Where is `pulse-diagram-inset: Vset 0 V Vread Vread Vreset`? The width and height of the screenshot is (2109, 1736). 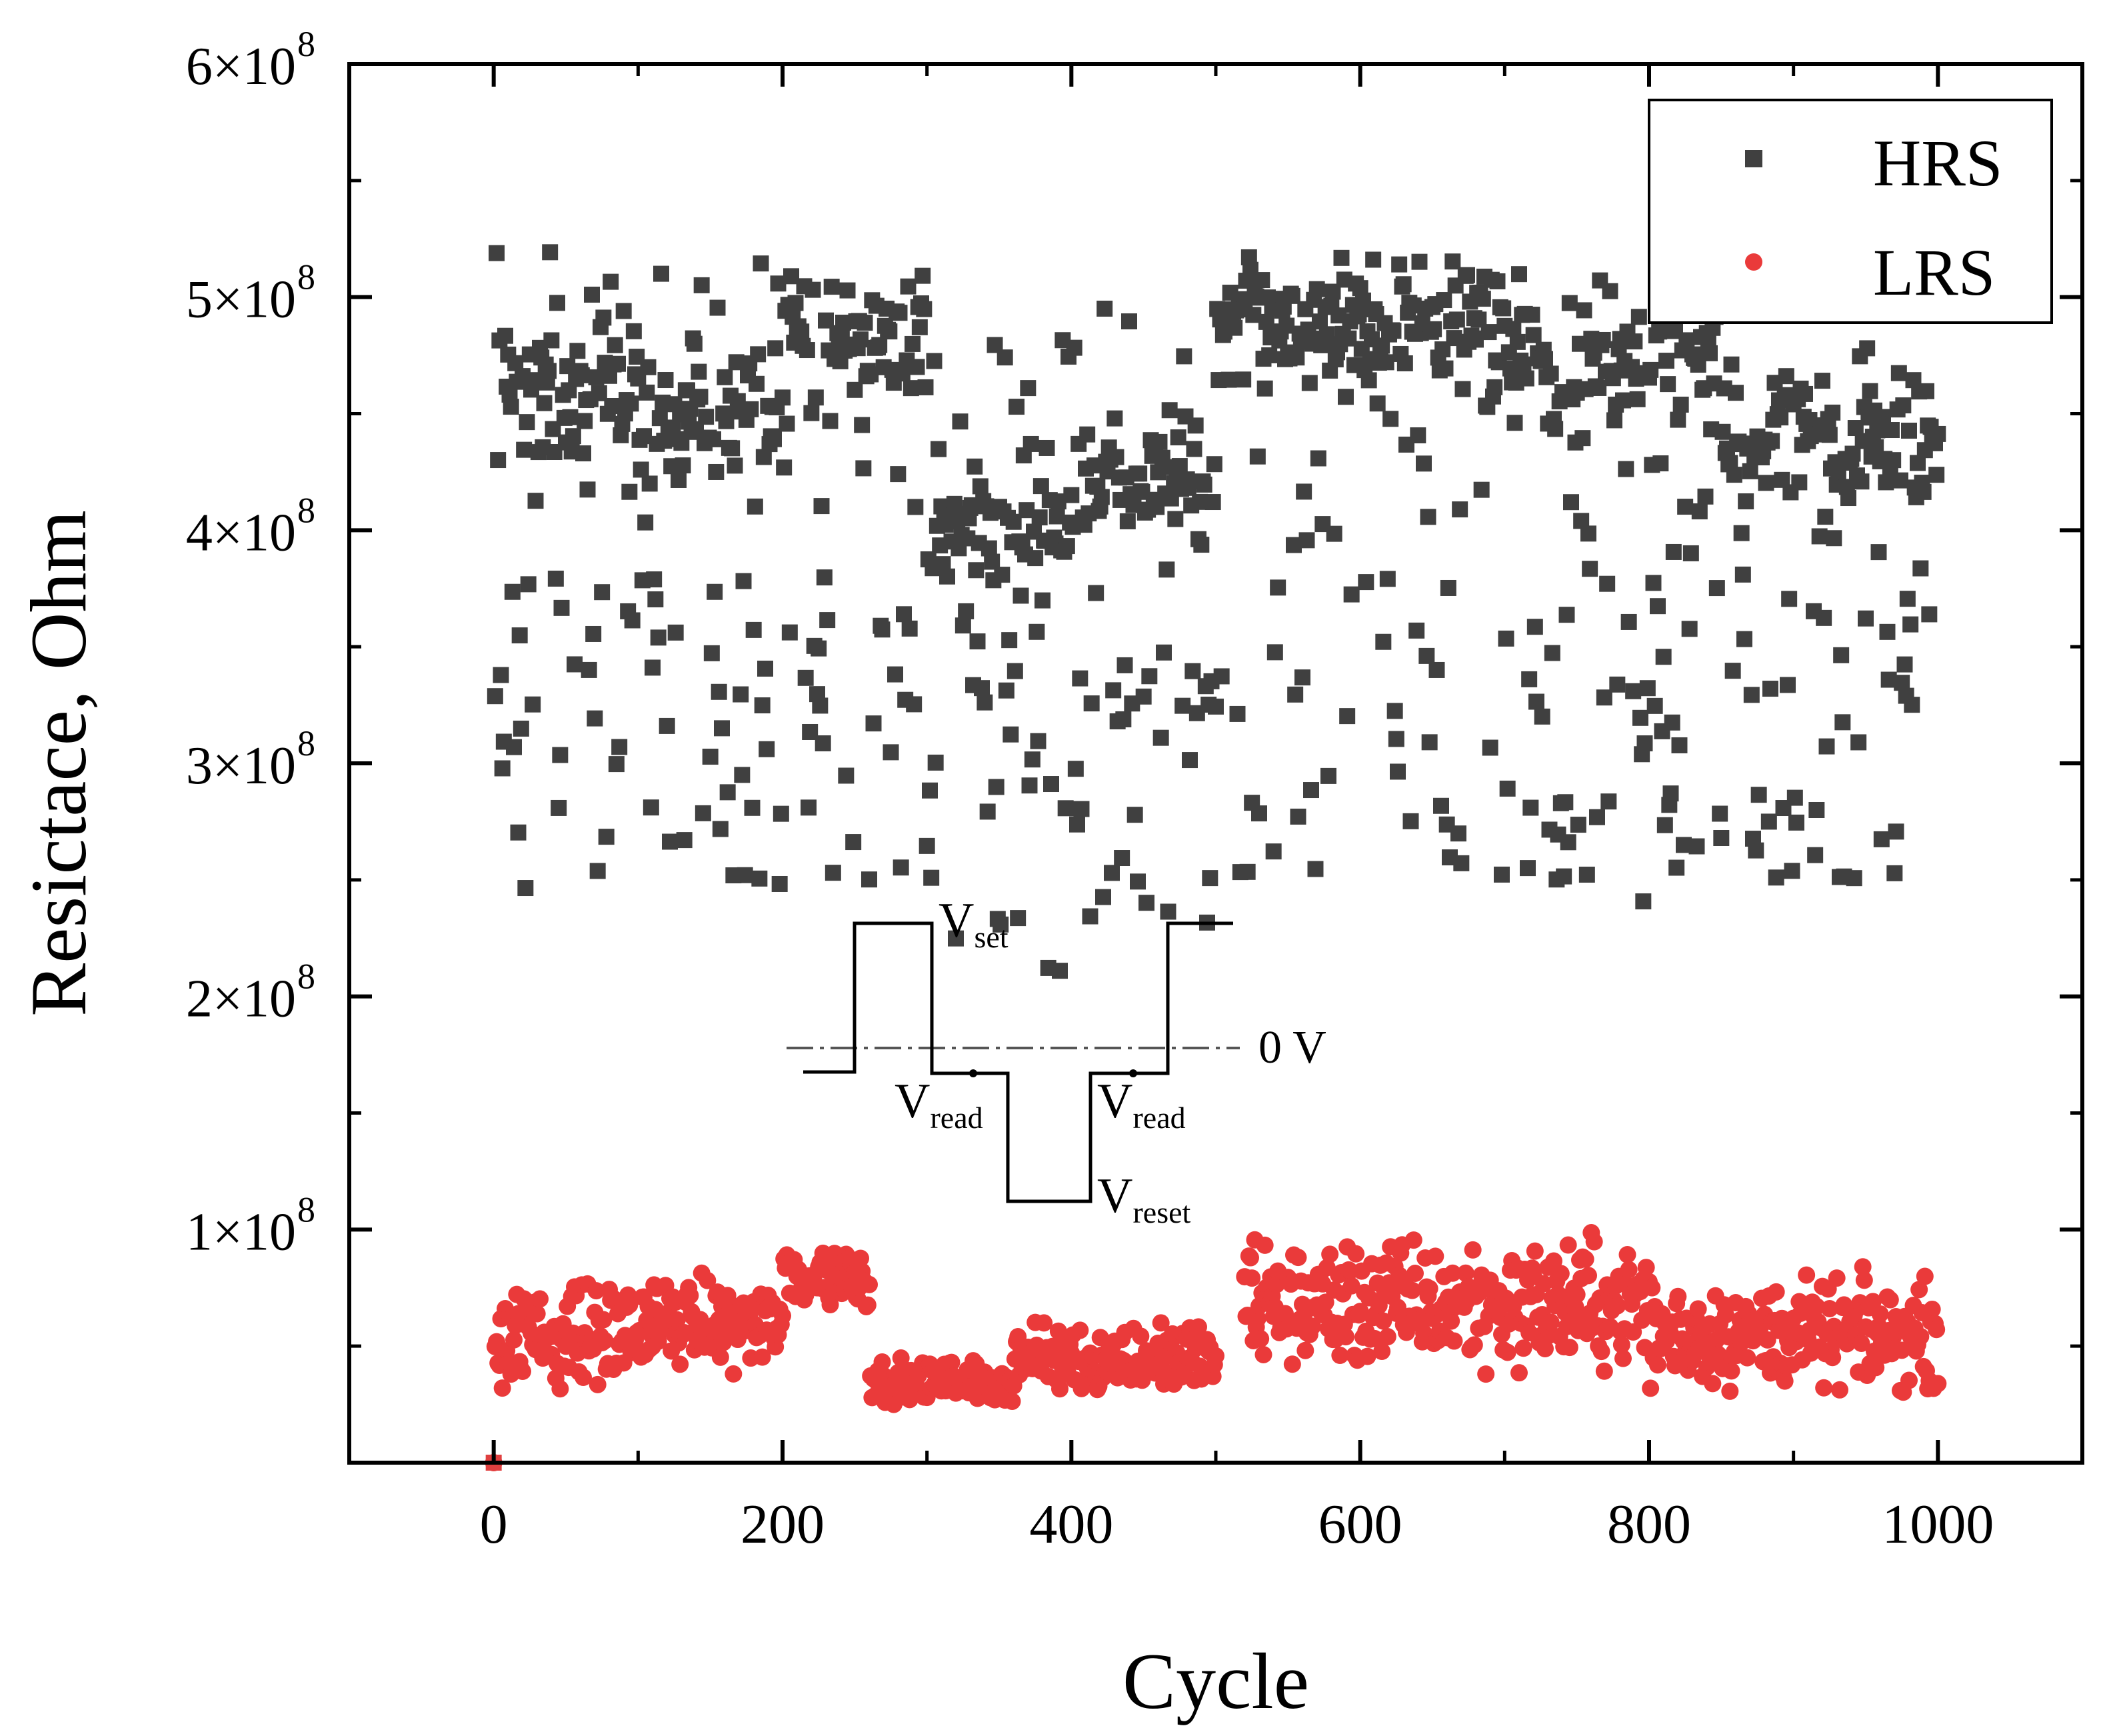 pulse-diagram-inset: Vset 0 V Vread Vread Vreset is located at coordinates (1056, 1061).